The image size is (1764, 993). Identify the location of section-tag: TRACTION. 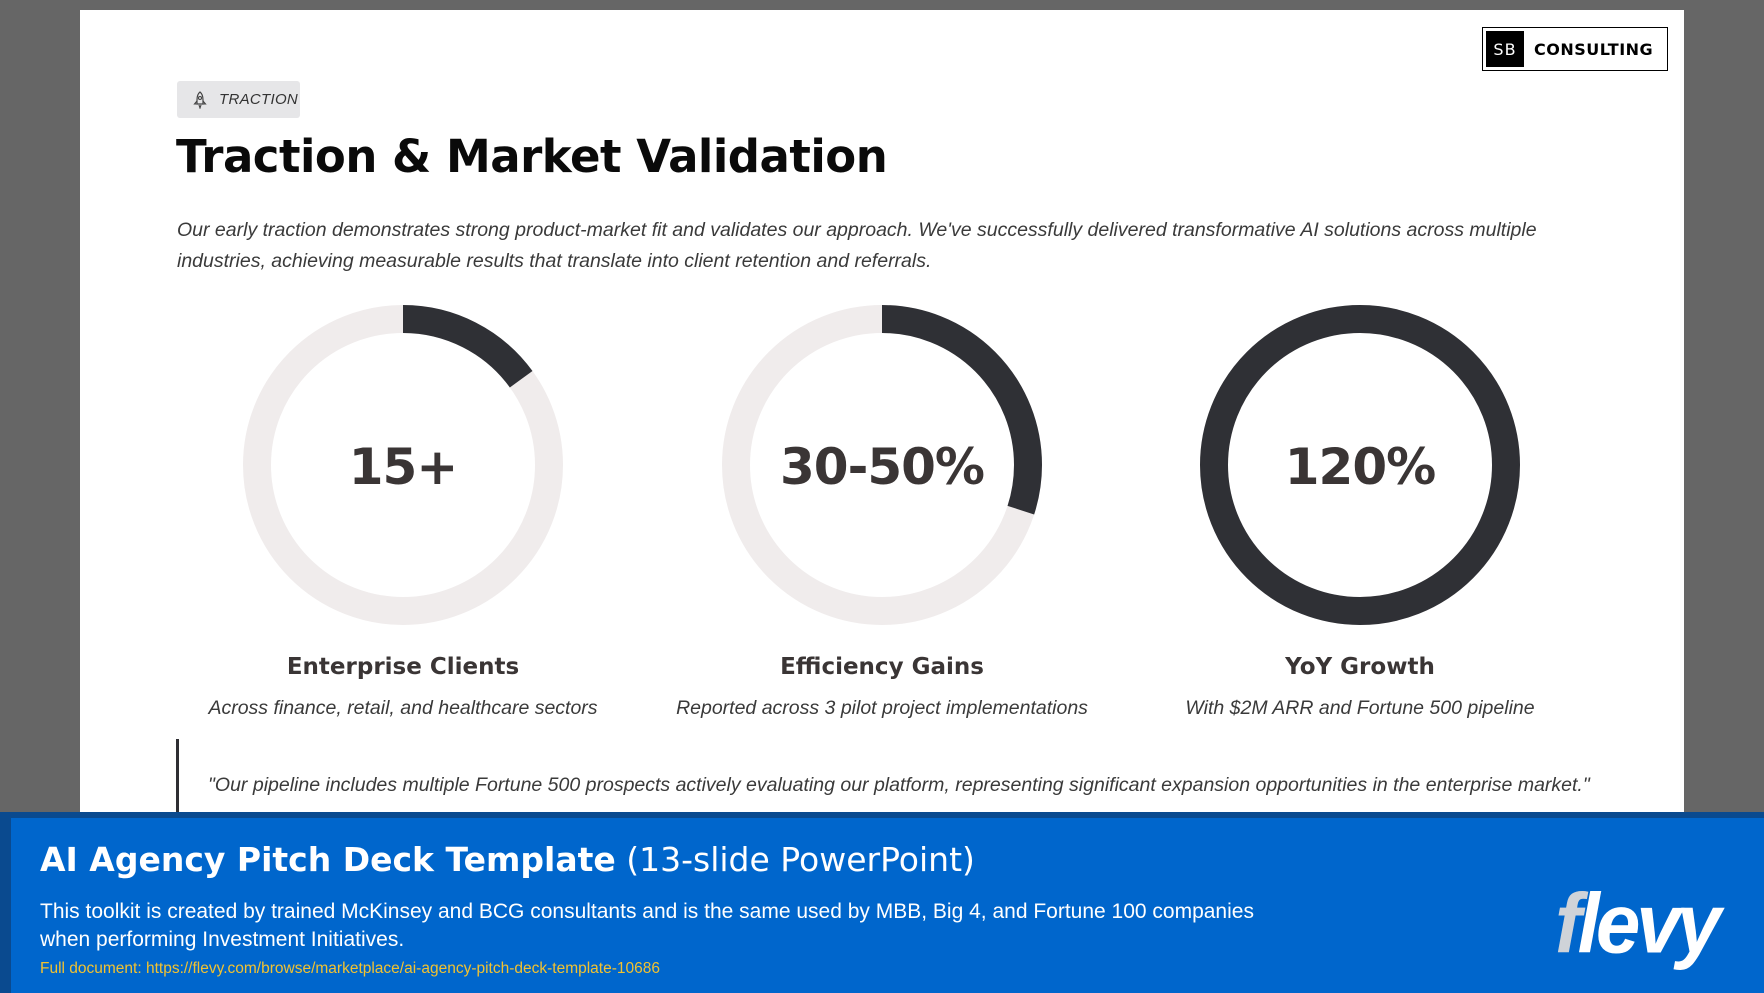
(238, 99).